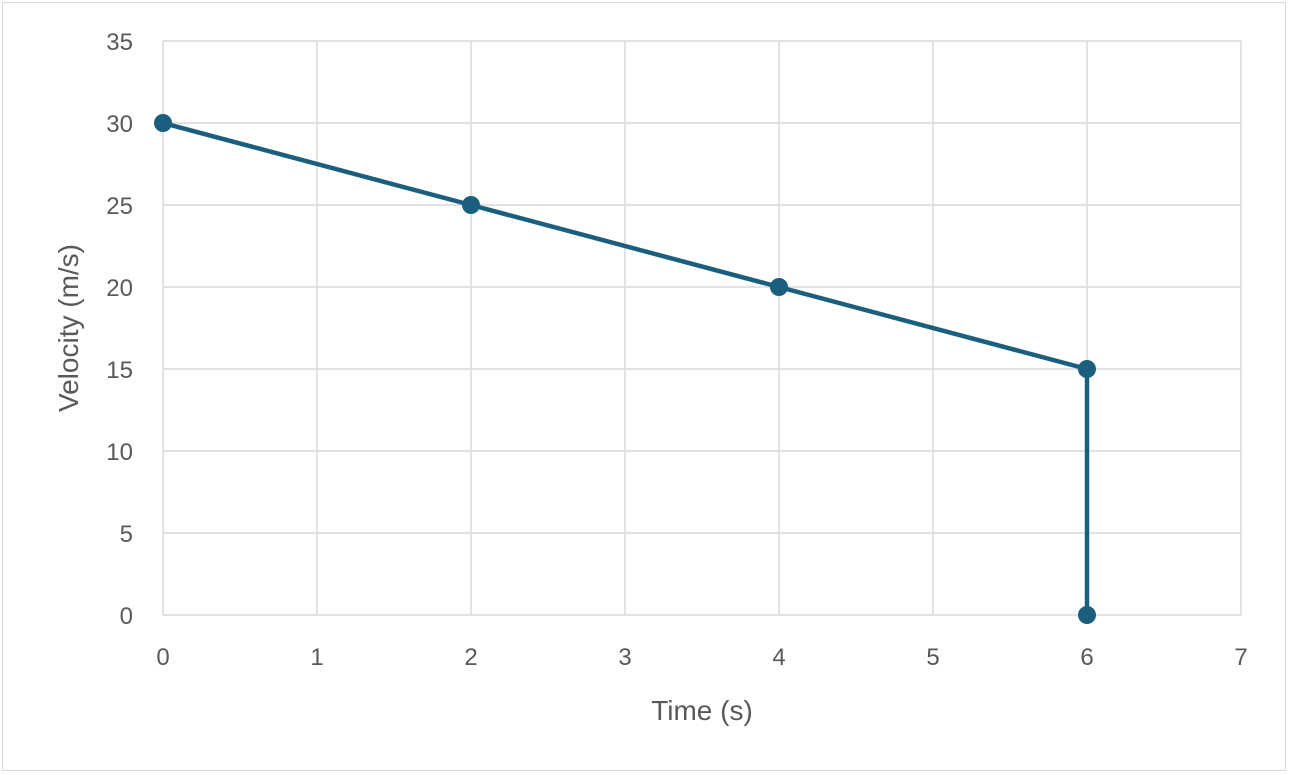 Image resolution: width=1290 pixels, height=775 pixels. I want to click on y-tick-label: 5, so click(126, 534).